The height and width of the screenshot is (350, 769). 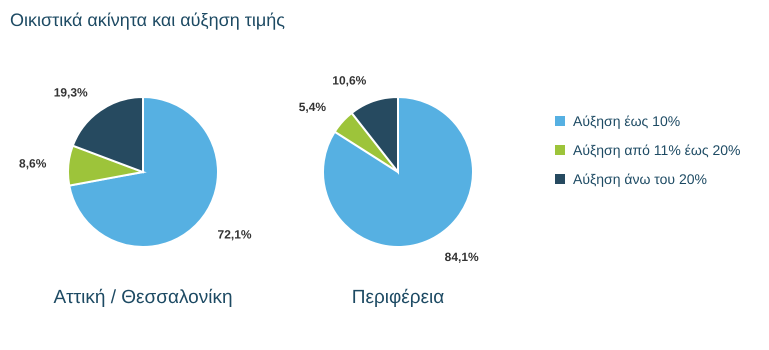 I want to click on data-label: 8,6%, so click(x=33, y=163).